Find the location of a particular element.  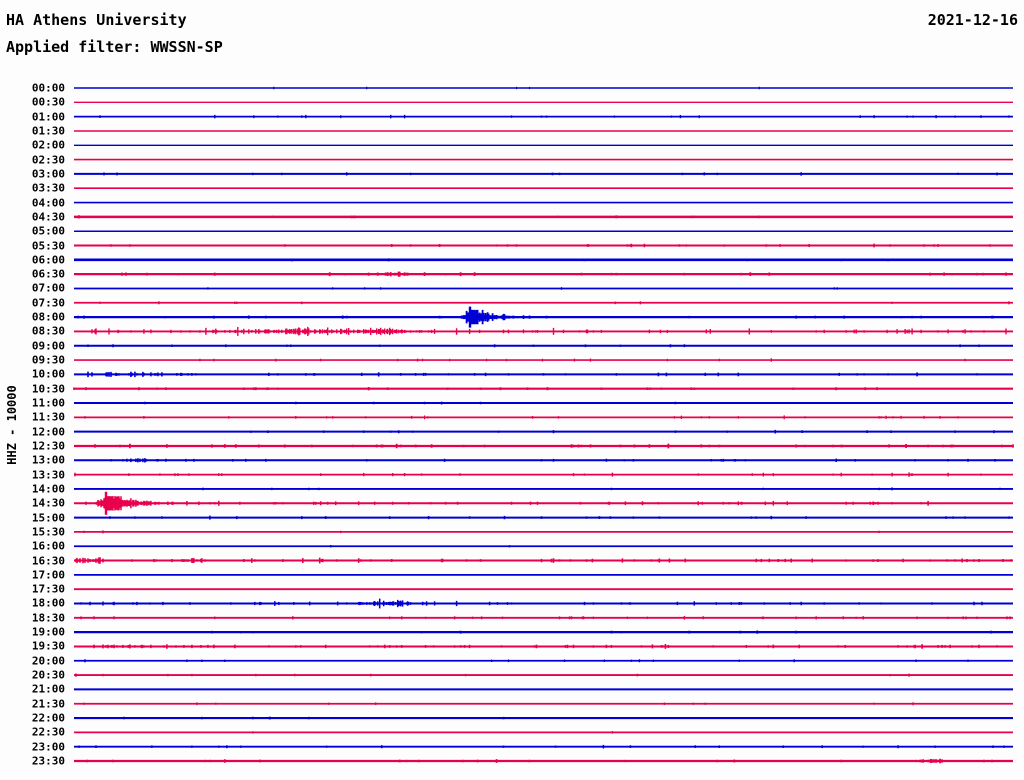

date-label: 2021-12-16 is located at coordinates (972, 20).